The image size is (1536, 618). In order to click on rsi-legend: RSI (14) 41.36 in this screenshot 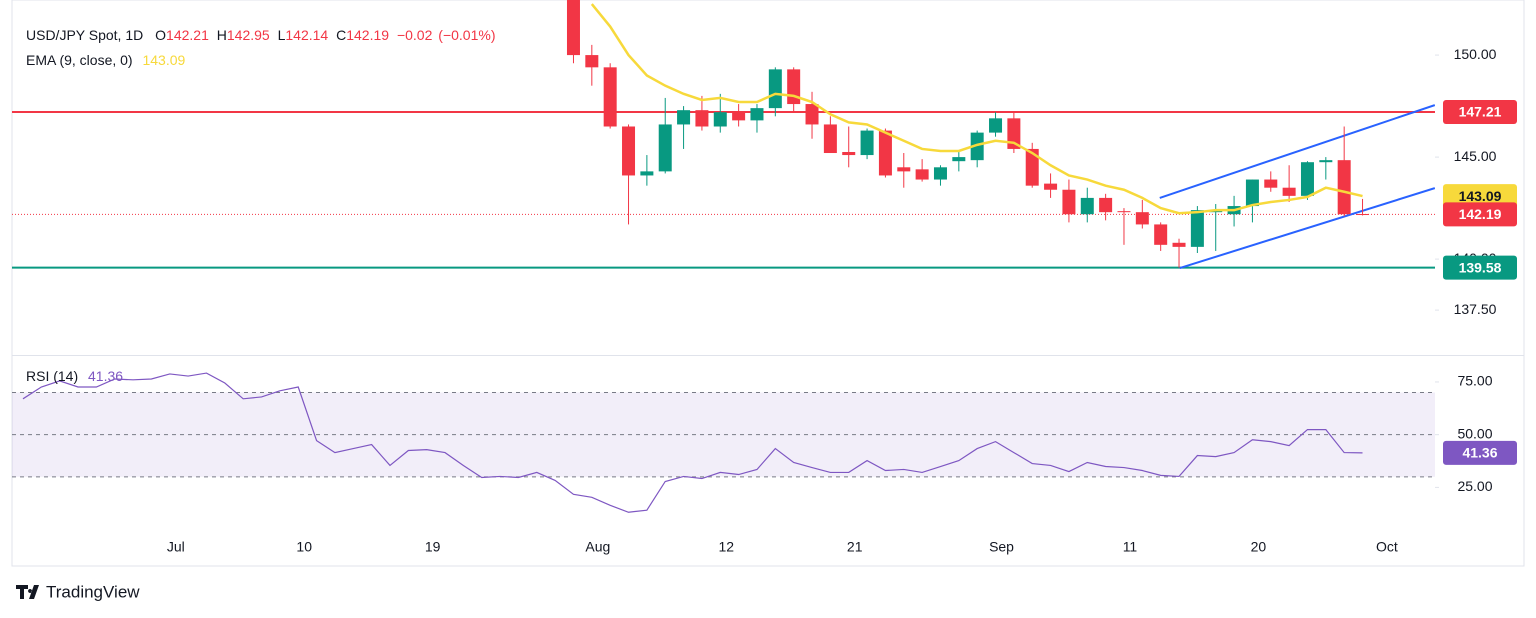, I will do `click(74, 376)`.